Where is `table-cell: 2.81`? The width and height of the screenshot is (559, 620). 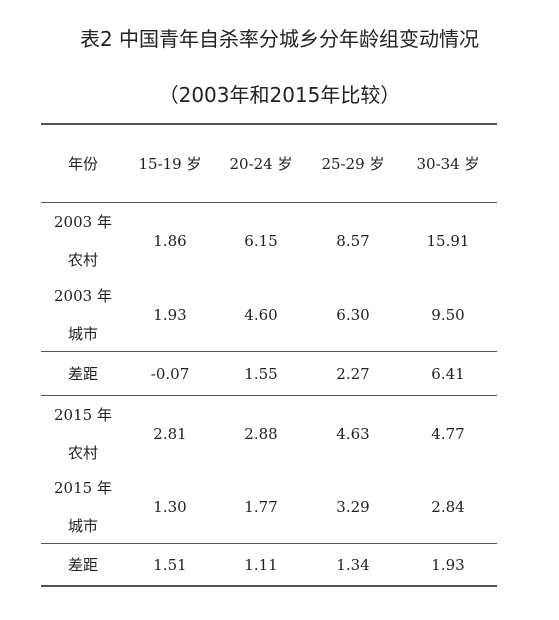 table-cell: 2.81 is located at coordinates (170, 434).